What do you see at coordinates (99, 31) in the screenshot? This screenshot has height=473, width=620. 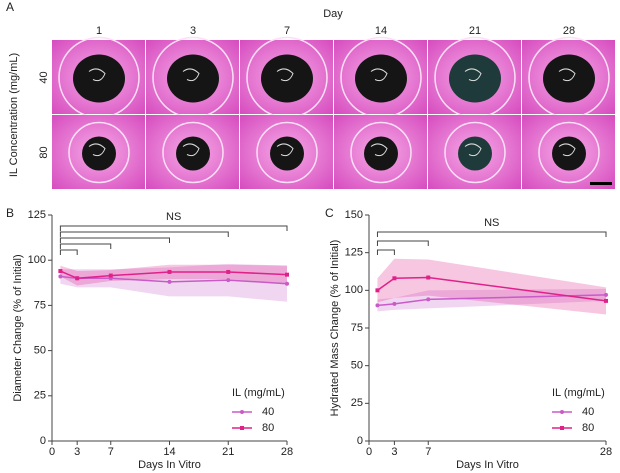 I see `column-label: 1` at bounding box center [99, 31].